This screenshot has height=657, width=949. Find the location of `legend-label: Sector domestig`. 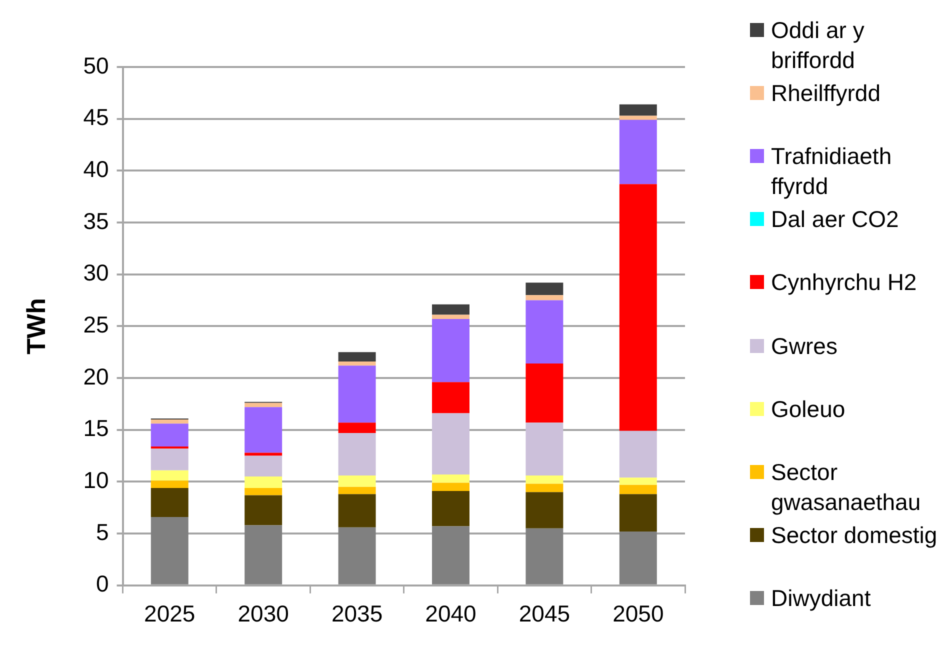

legend-label: Sector domestig is located at coordinates (854, 535).